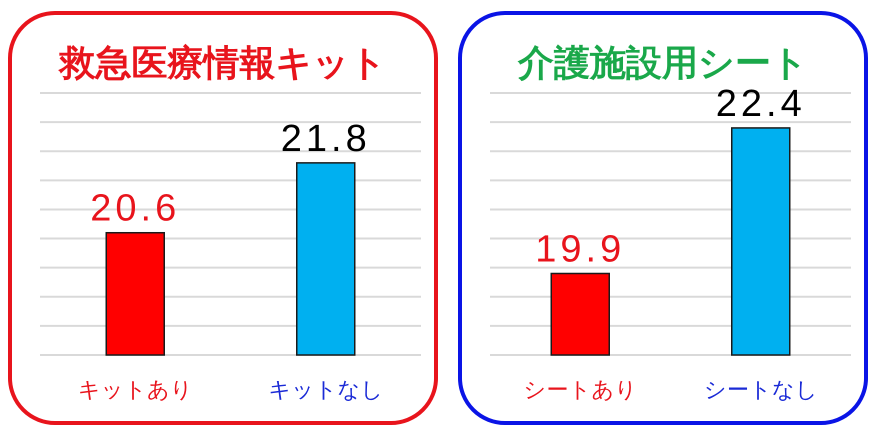 Image resolution: width=872 pixels, height=435 pixels. What do you see at coordinates (135, 209) in the screenshot?
I see `data-label: 20.6` at bounding box center [135, 209].